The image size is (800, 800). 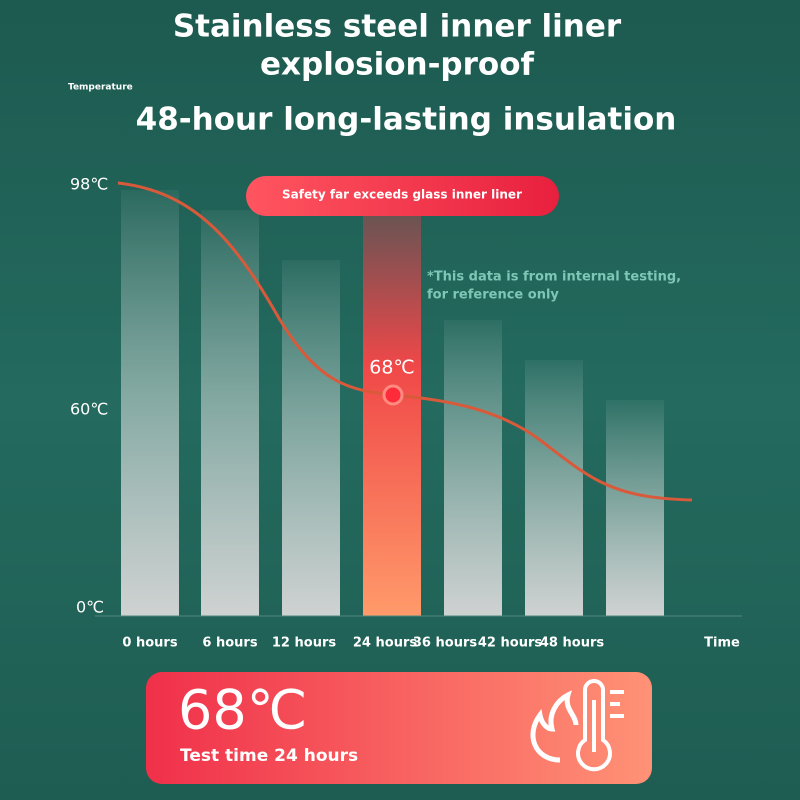 What do you see at coordinates (269, 756) in the screenshot?
I see `result-caption: Test time 24 hours` at bounding box center [269, 756].